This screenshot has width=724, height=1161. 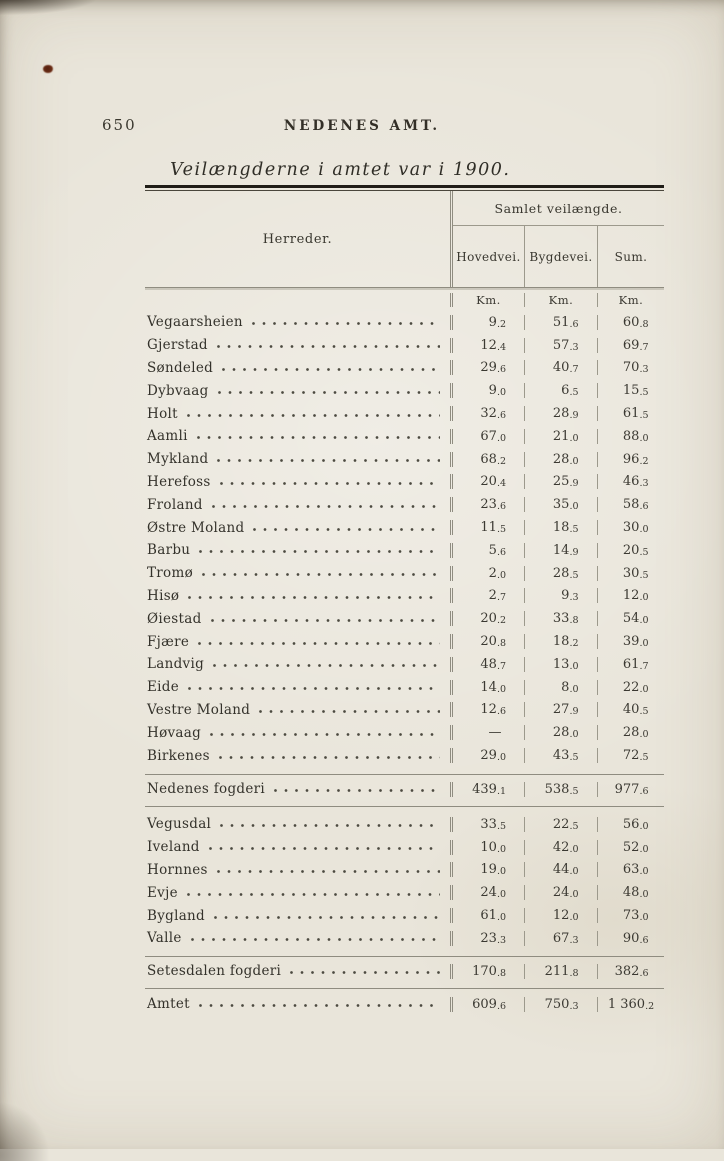 What do you see at coordinates (297, 710) in the screenshot?
I see `herred-name-cell: Vestre Moland` at bounding box center [297, 710].